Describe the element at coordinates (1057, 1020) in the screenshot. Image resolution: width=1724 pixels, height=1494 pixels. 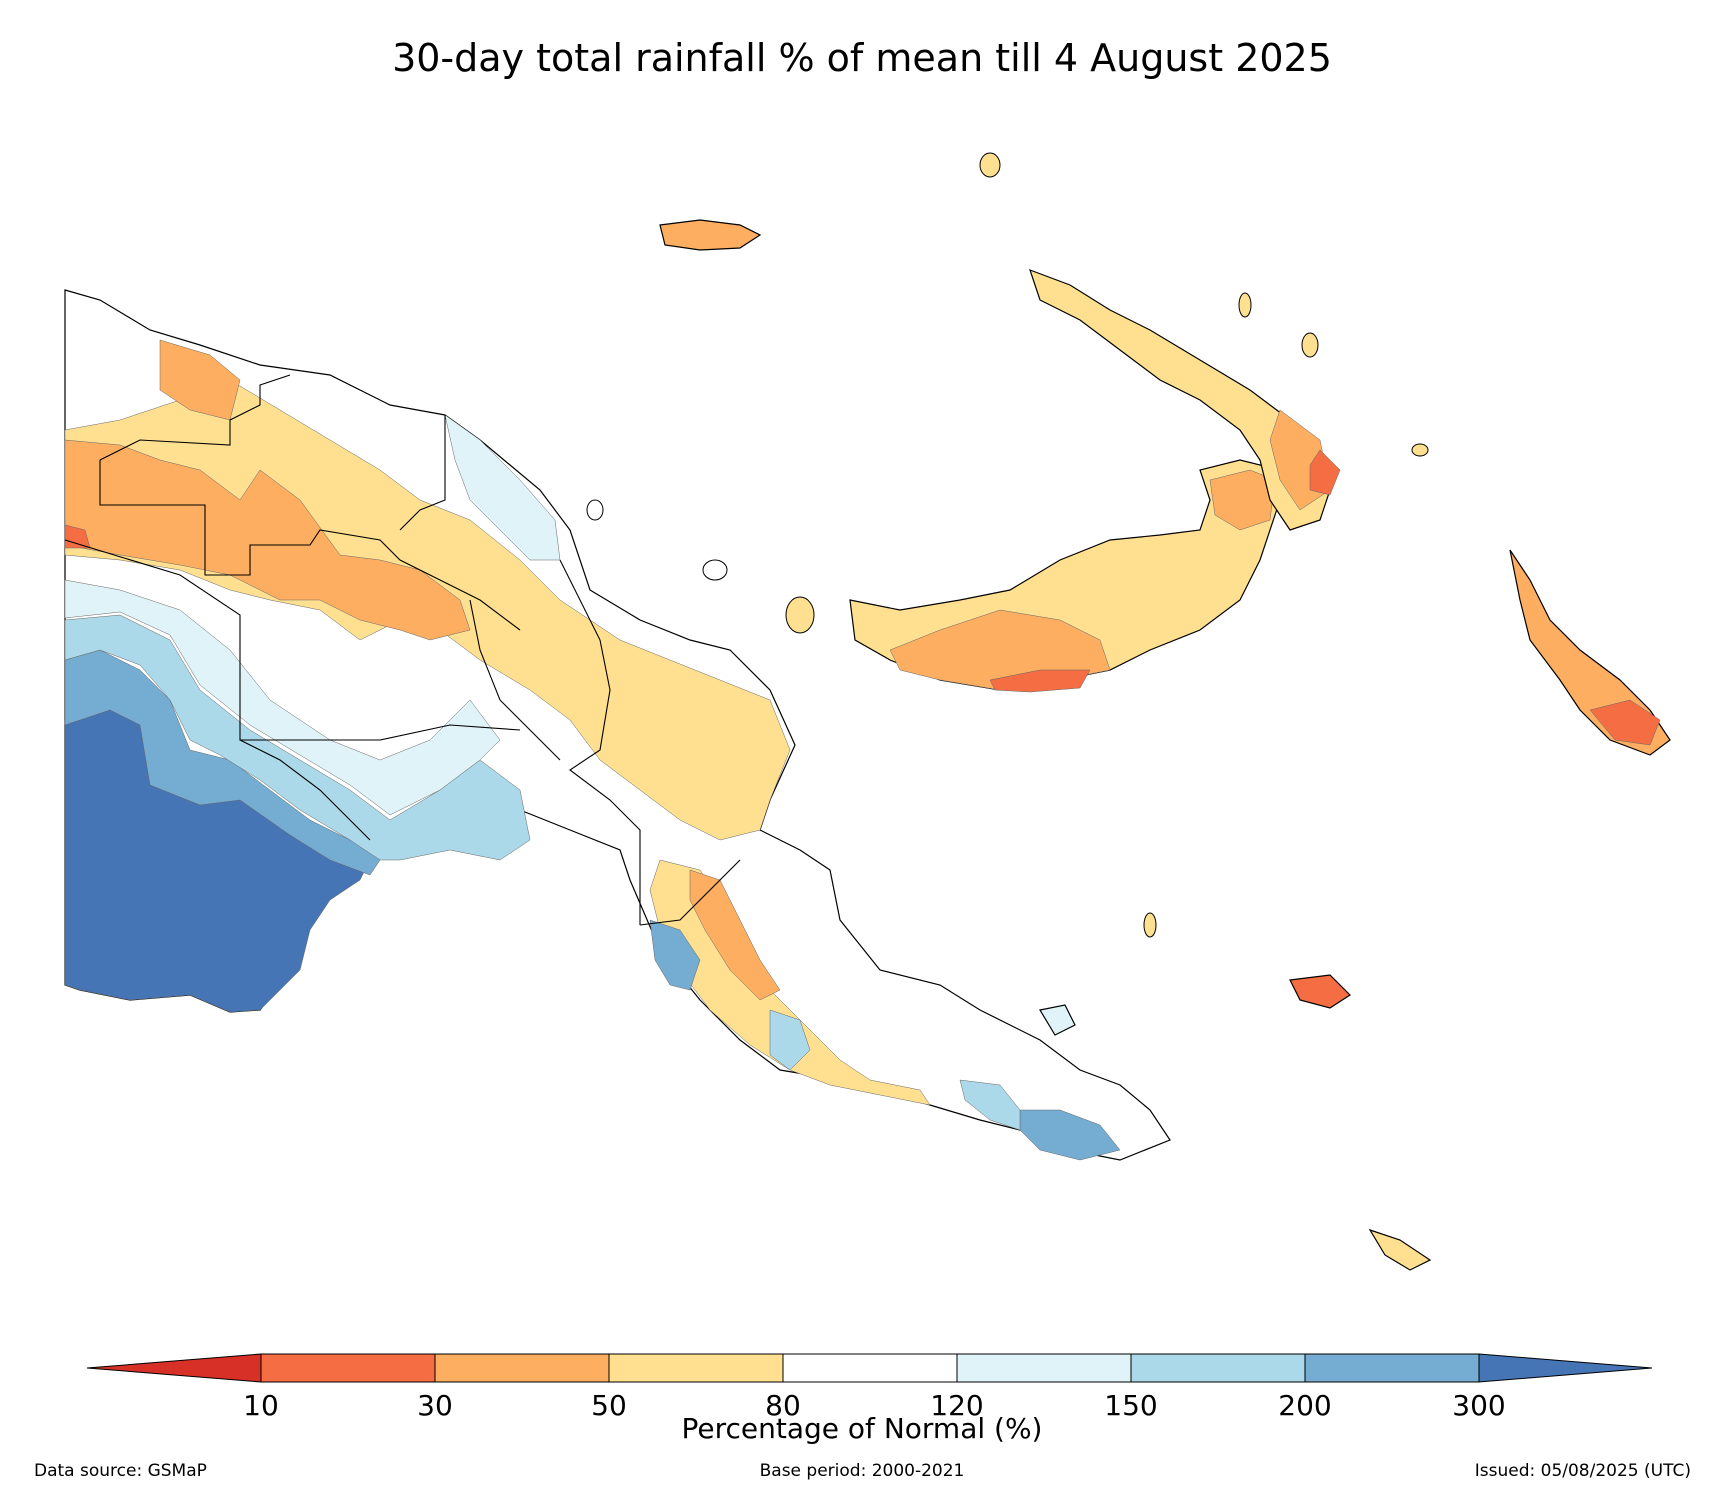
I see `goodenough-island` at that location.